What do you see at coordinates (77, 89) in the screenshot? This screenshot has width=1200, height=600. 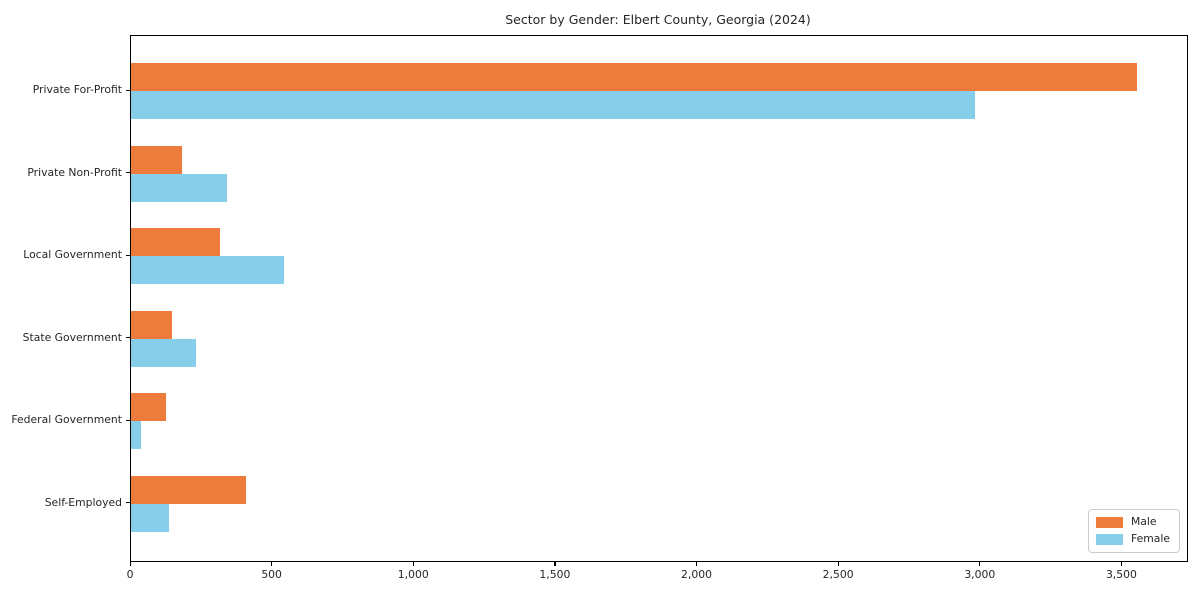 I see `y-tick-label: Private For-Profit` at bounding box center [77, 89].